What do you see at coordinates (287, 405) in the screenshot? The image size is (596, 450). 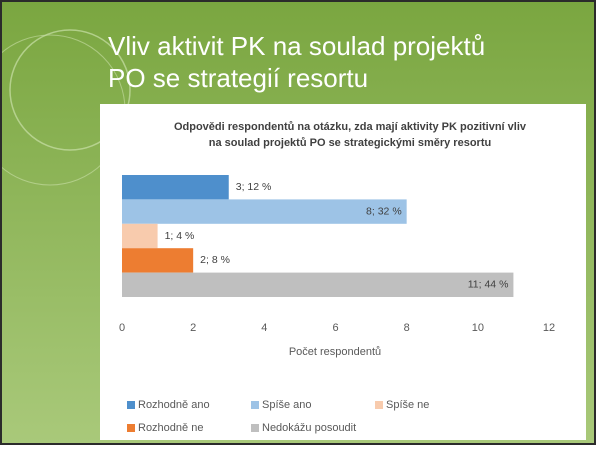 I see `legend-label: Spíše ano` at bounding box center [287, 405].